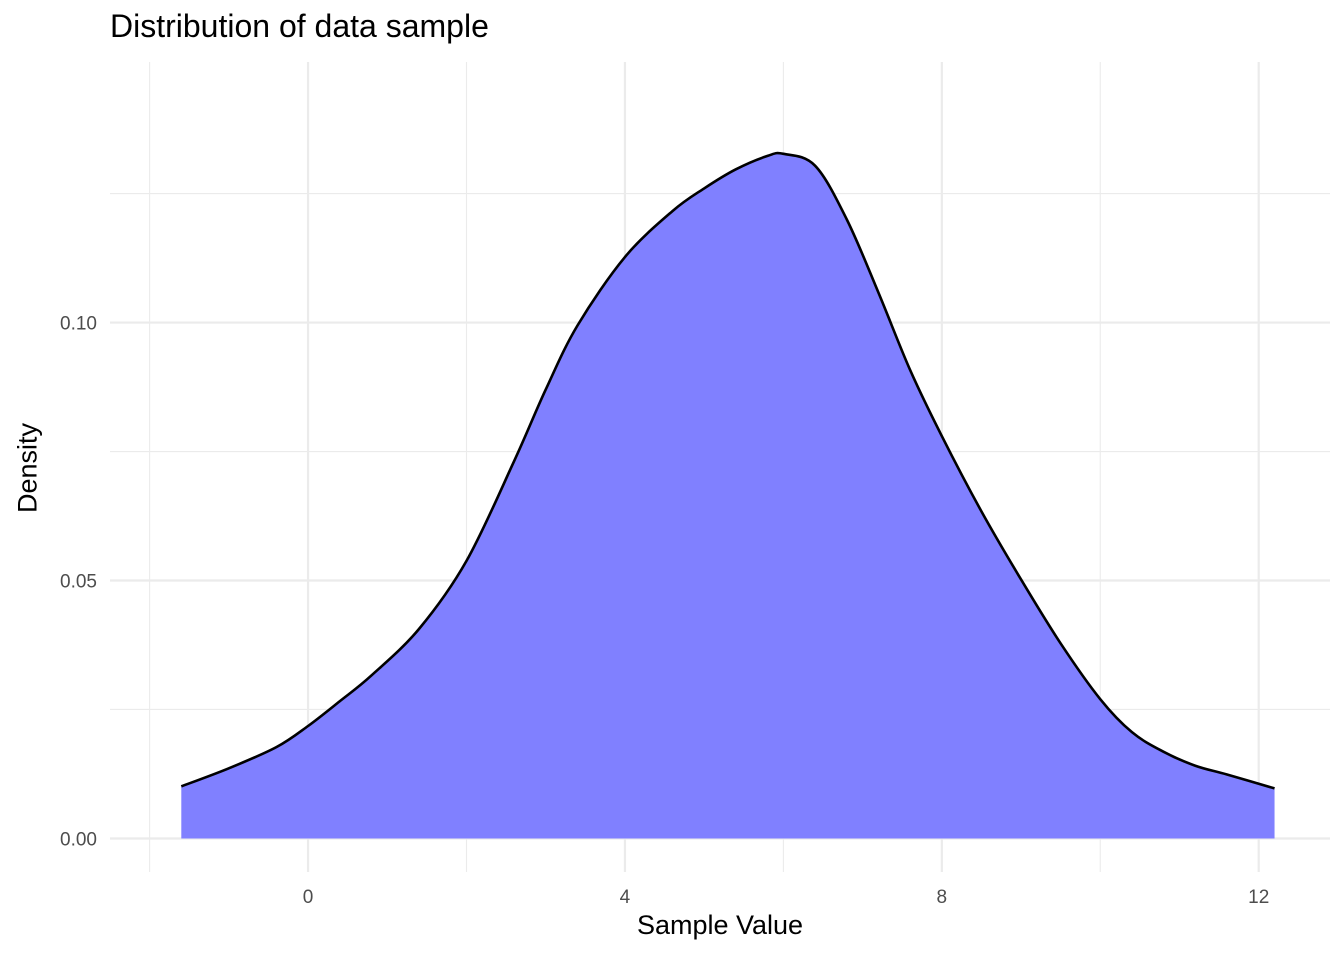  Describe the element at coordinates (1258, 897) in the screenshot. I see `x-tick-label: 12` at that location.